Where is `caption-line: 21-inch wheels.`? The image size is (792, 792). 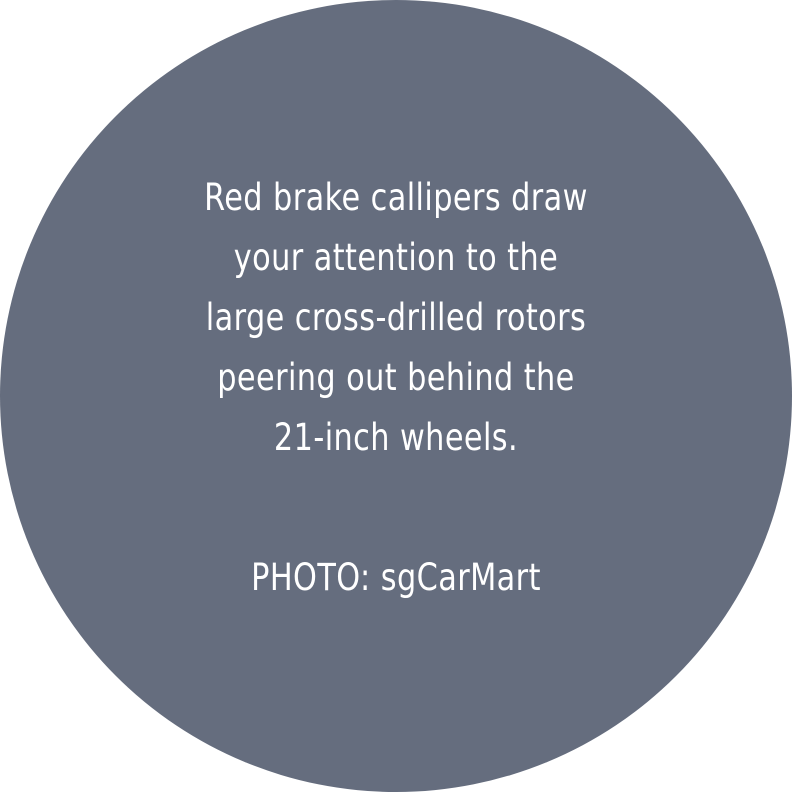 caption-line: 21-inch wheels. is located at coordinates (396, 437).